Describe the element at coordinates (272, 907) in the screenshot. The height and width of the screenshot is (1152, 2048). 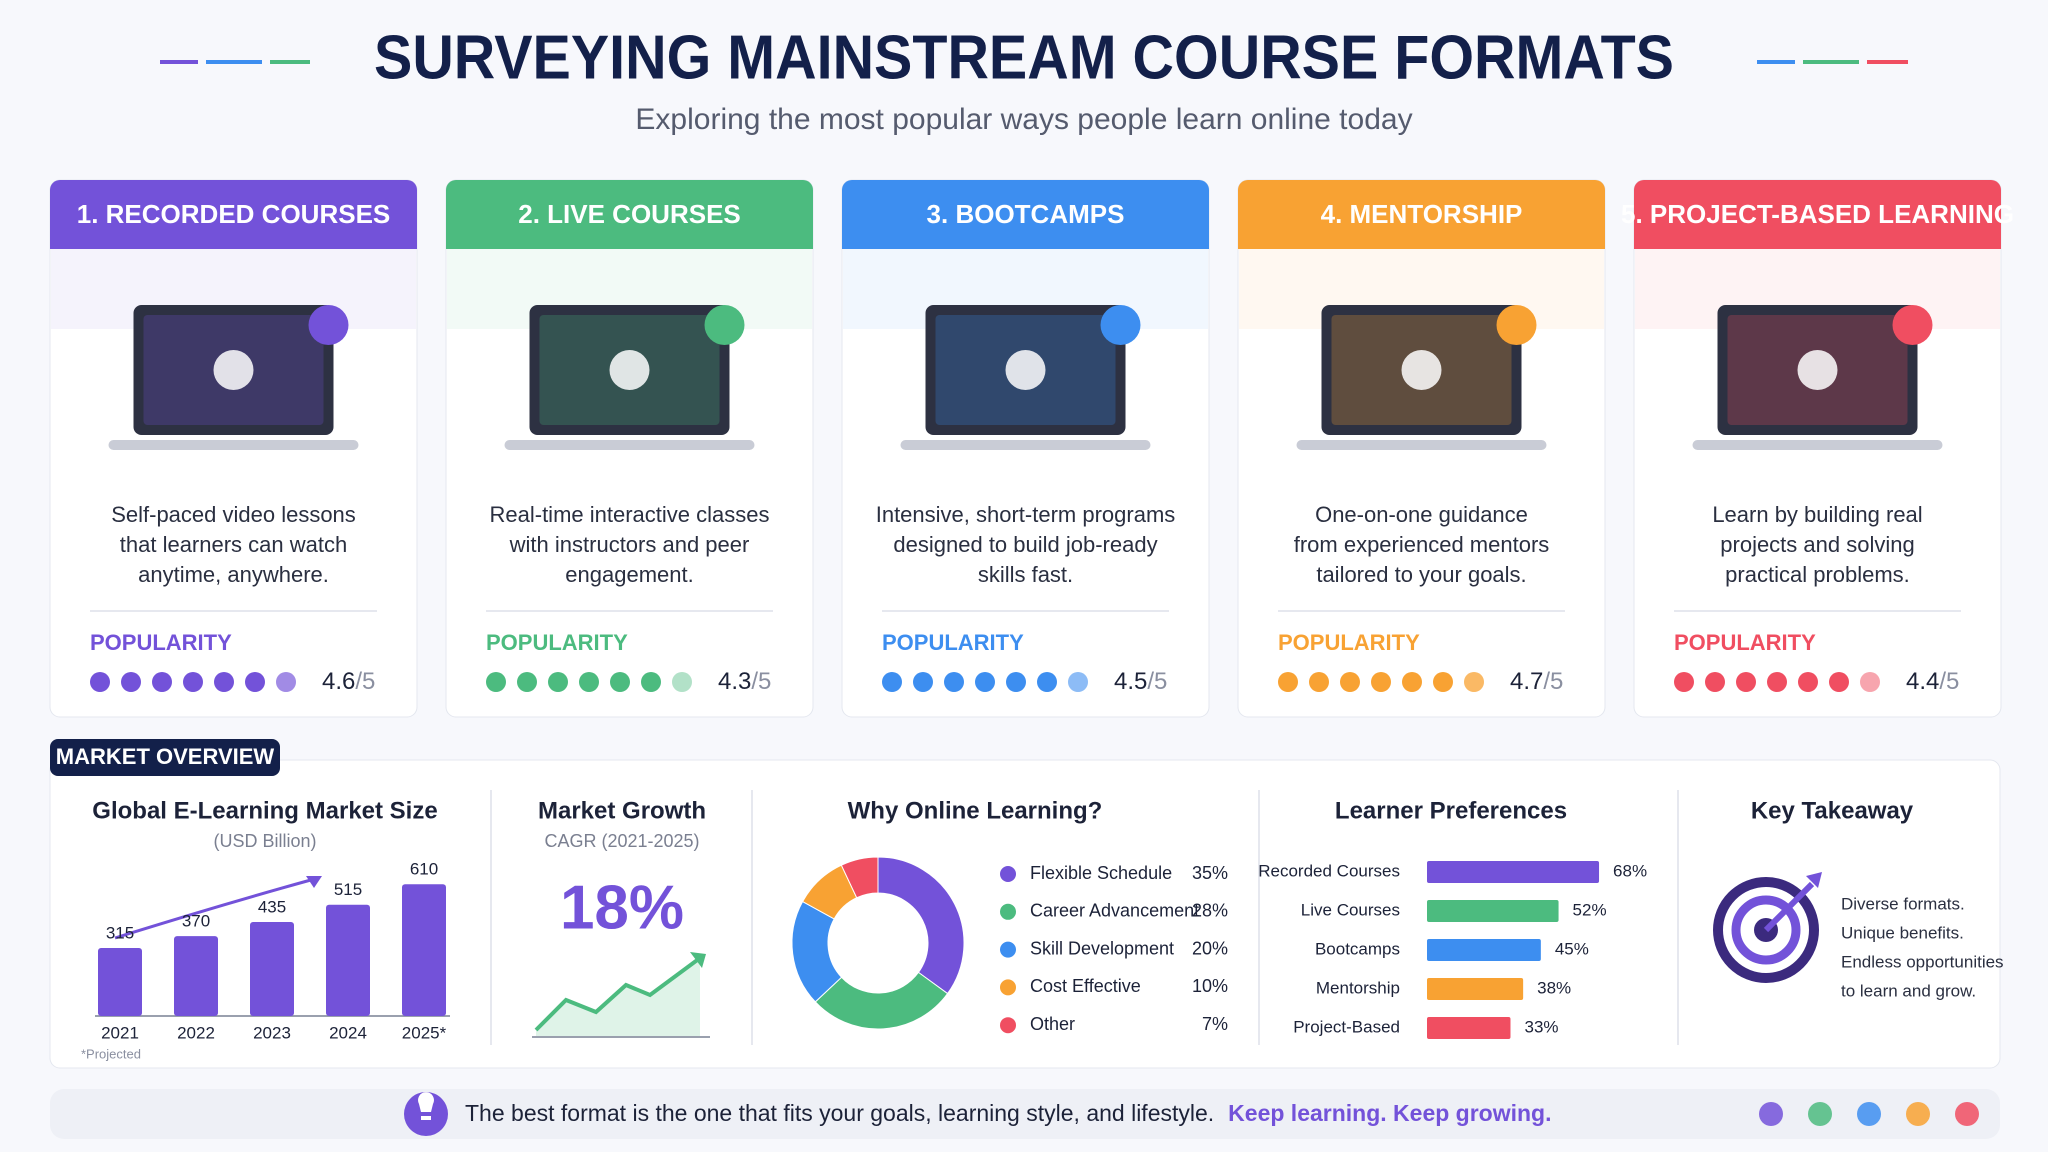
I see `bar-value-label: 435` at that location.